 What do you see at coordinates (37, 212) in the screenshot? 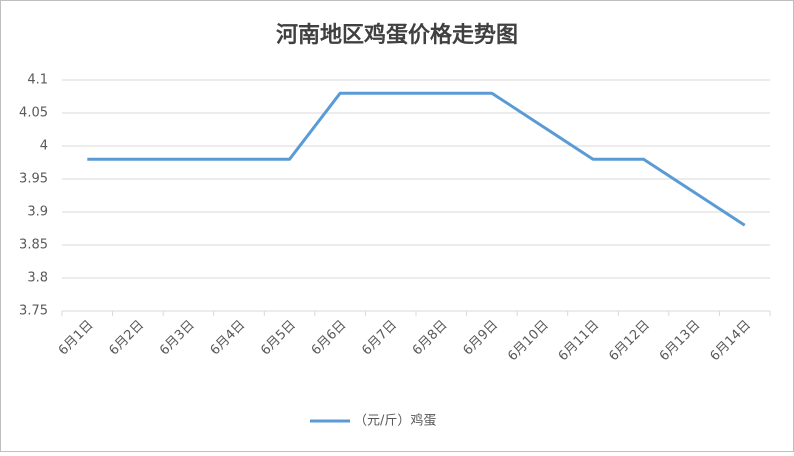
I see `y-tick-label: 3.9` at bounding box center [37, 212].